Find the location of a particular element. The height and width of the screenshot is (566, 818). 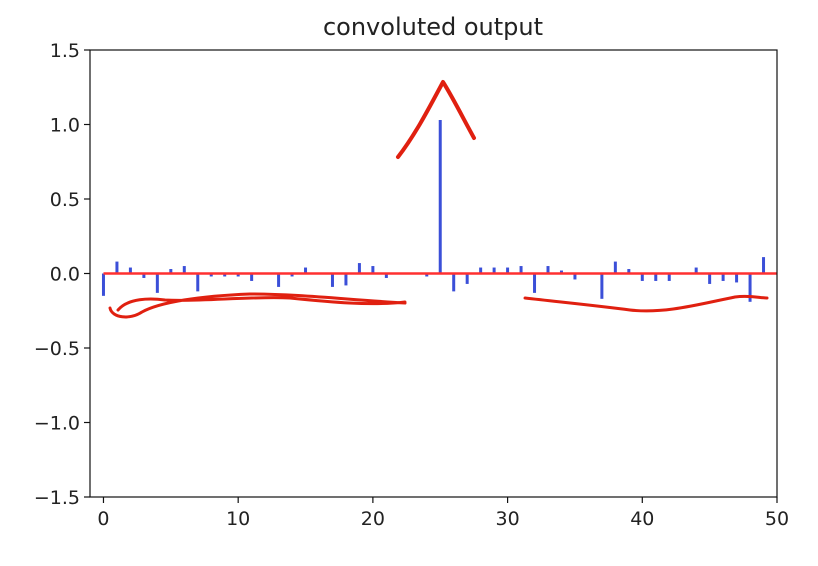

y-tick-label: 0.5 is located at coordinates (65, 200).